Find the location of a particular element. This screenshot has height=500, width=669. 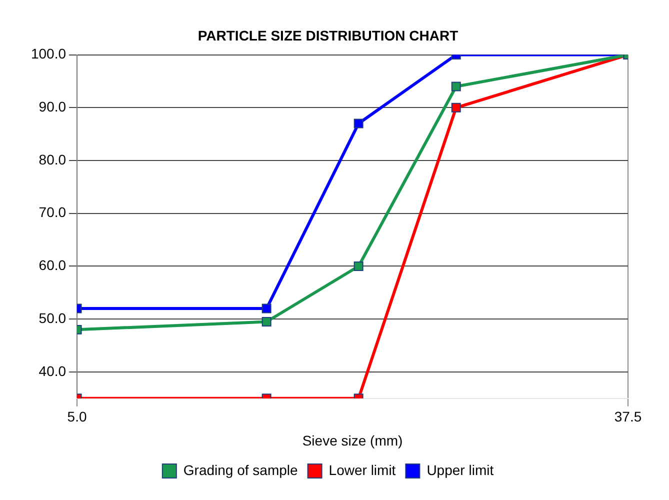

y-tick-label: 90.0 is located at coordinates (52, 106).